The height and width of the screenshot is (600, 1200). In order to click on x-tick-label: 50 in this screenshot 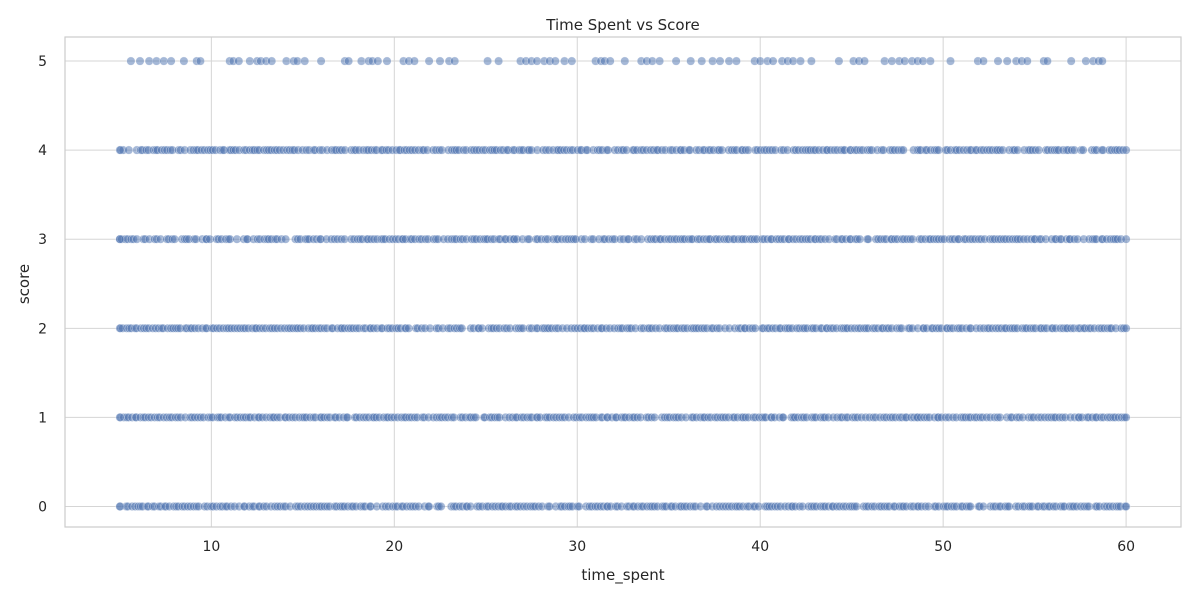, I will do `click(943, 547)`.